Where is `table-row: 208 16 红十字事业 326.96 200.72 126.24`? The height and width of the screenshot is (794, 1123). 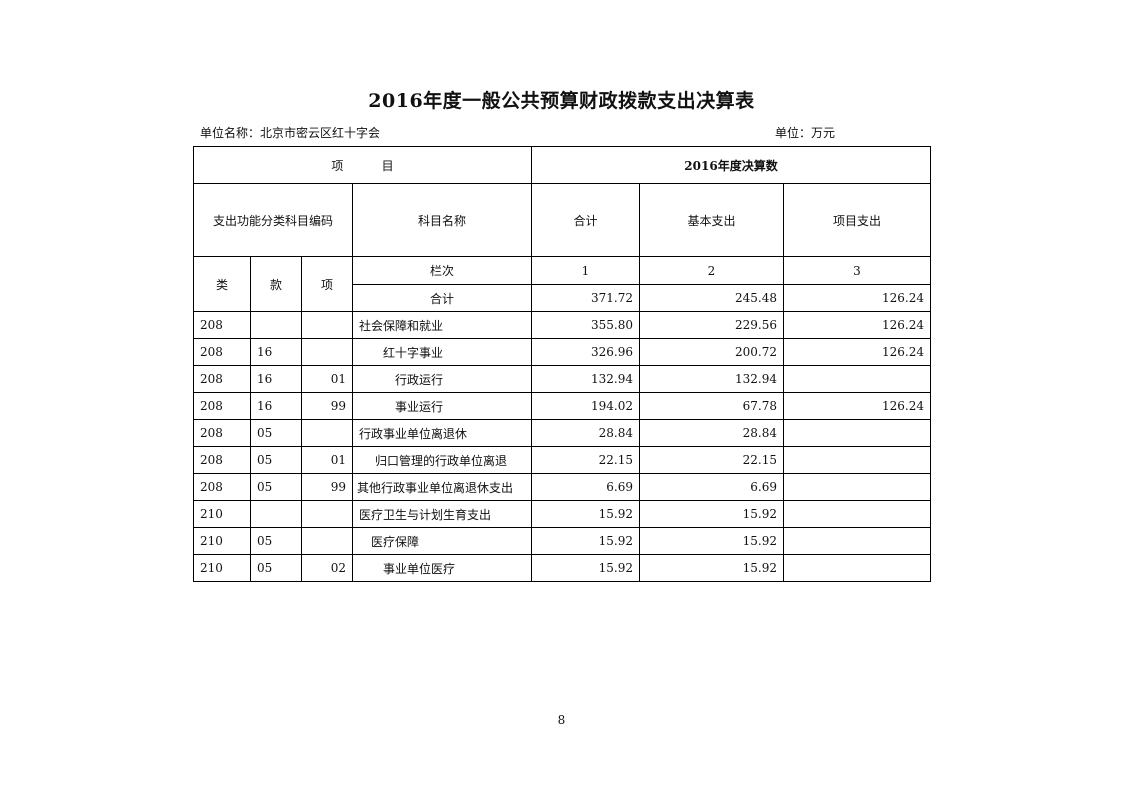
table-row: 208 16 红十字事业 326.96 200.72 126.24 is located at coordinates (562, 352).